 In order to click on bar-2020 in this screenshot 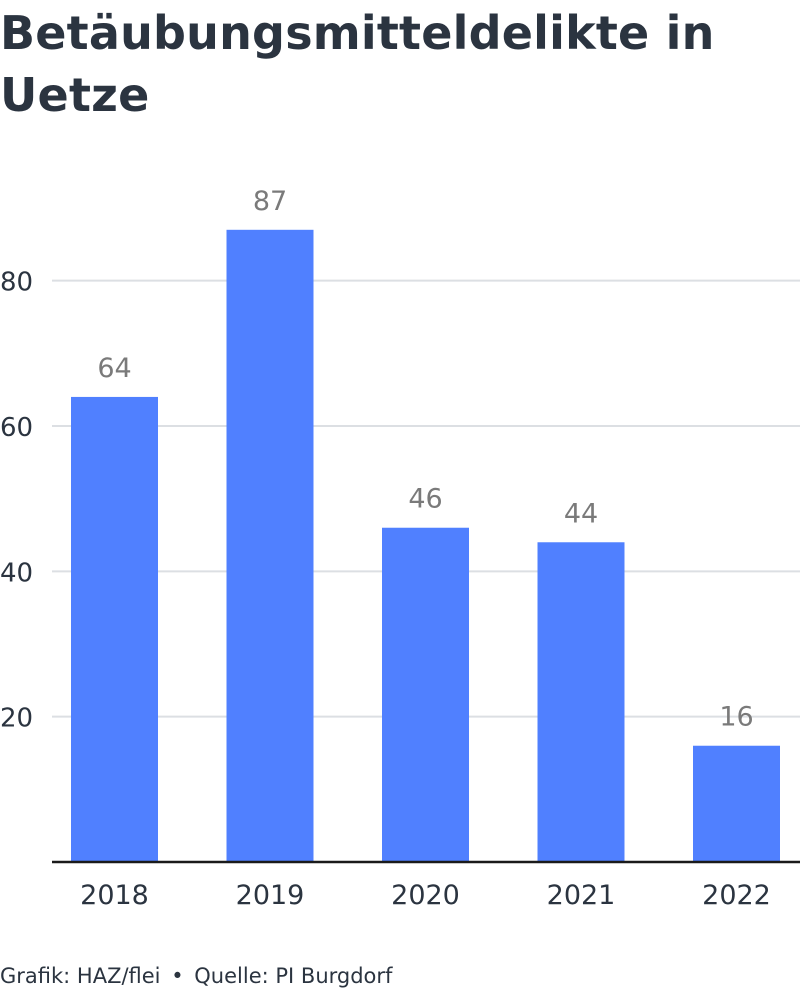, I will do `click(425, 694)`.